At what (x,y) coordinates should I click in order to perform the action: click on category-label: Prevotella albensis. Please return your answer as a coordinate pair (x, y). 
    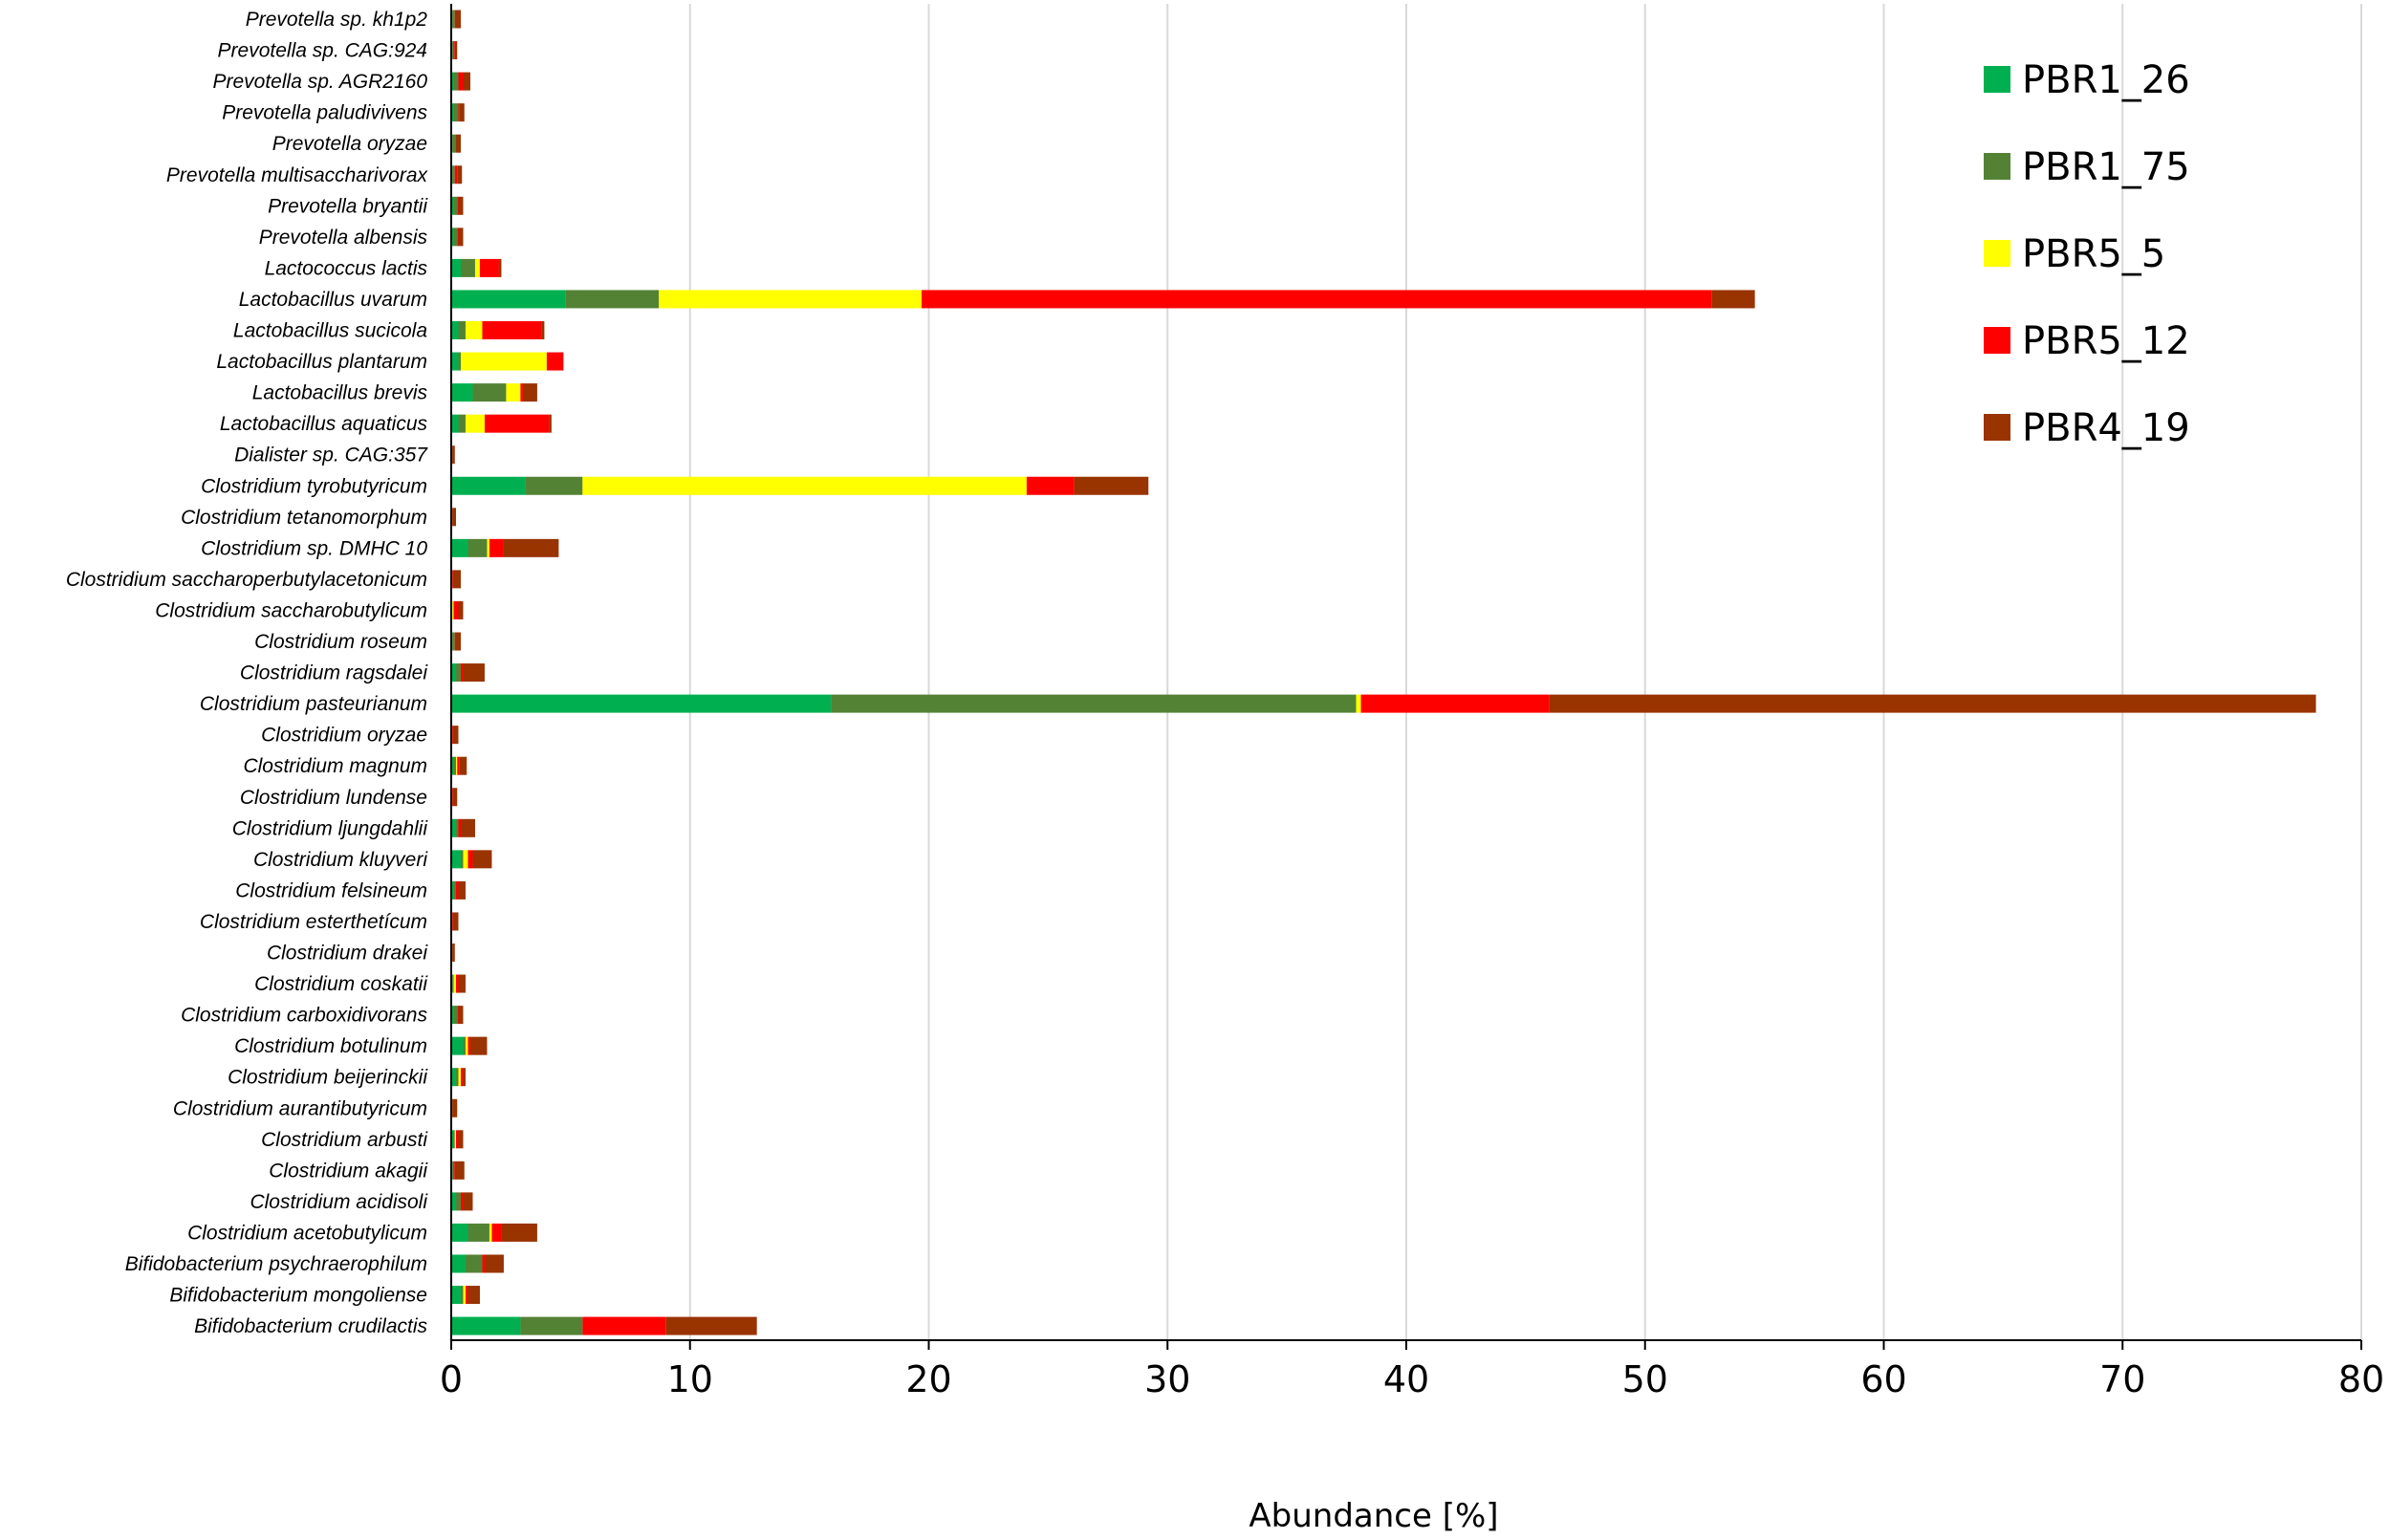
    Looking at the image, I should click on (343, 238).